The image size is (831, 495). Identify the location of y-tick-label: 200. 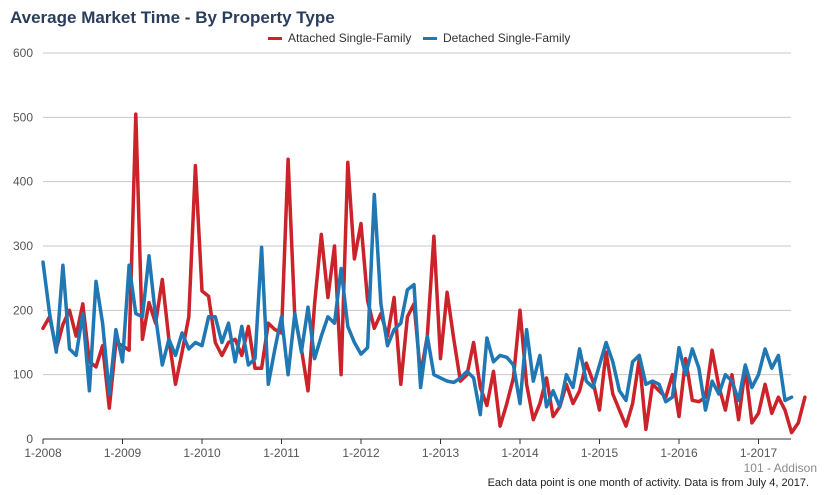
(23, 310).